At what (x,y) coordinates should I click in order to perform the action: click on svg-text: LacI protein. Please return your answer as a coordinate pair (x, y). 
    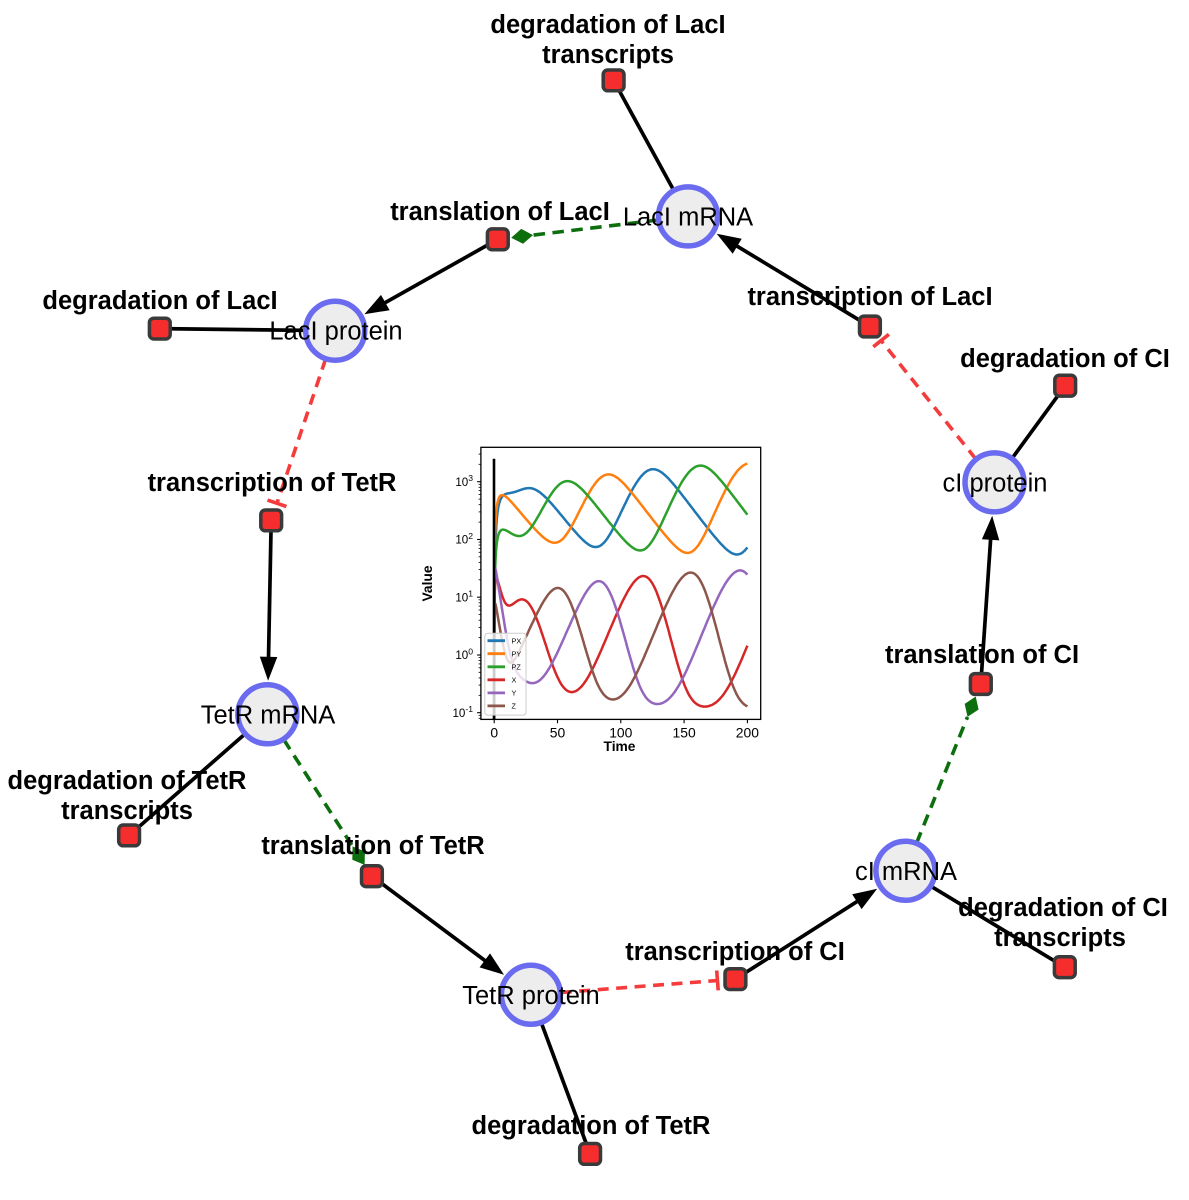
    Looking at the image, I should click on (335, 332).